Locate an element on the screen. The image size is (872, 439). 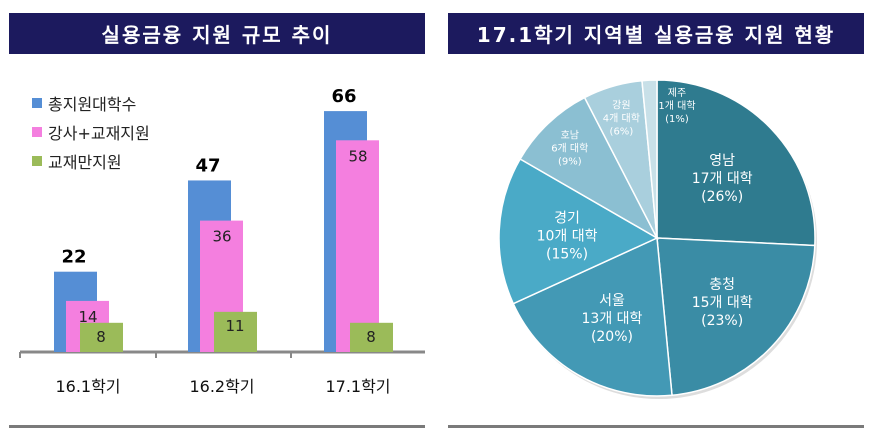
pie-label-percent: (23%) is located at coordinates (722, 321).